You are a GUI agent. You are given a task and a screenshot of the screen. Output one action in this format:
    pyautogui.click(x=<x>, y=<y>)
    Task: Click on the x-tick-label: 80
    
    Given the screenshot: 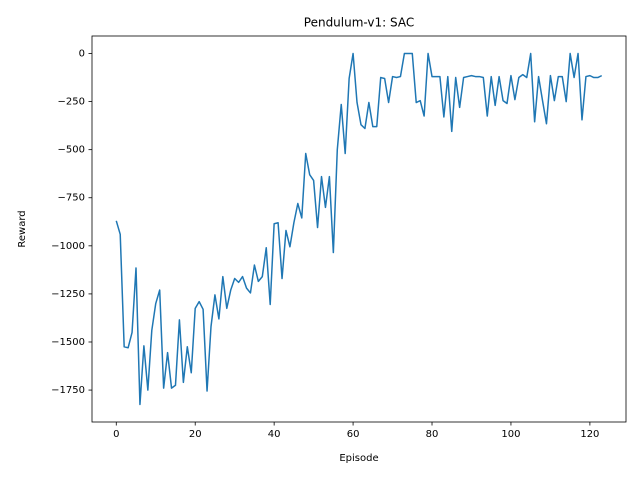 What is the action you would take?
    pyautogui.click(x=432, y=434)
    